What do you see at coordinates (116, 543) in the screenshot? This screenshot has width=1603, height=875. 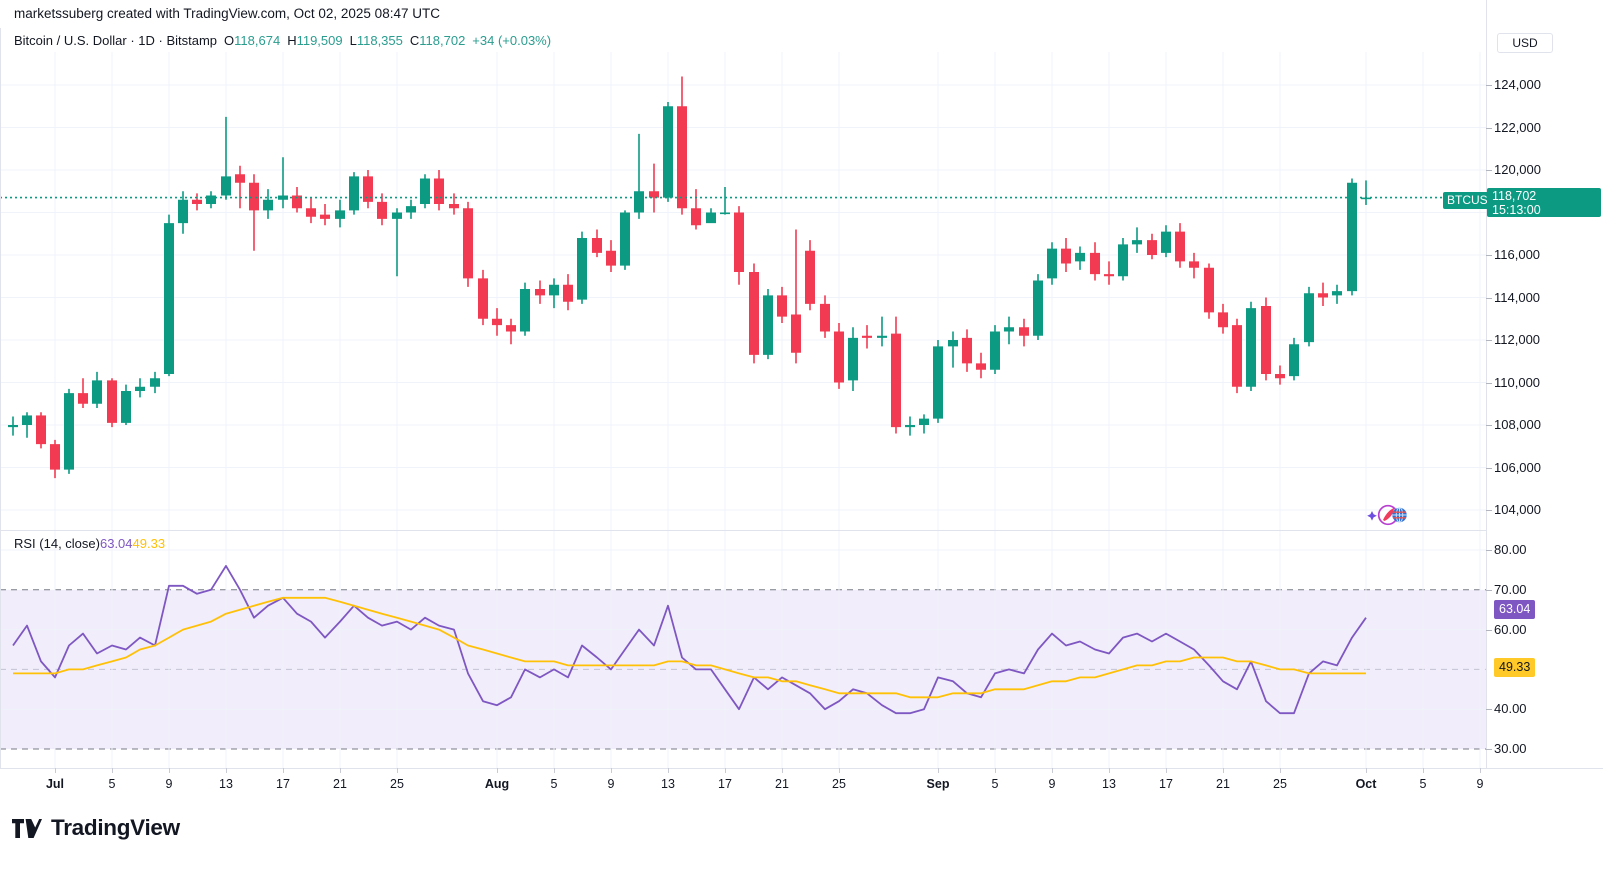 I see `rsi-legend-value: 63.04` at bounding box center [116, 543].